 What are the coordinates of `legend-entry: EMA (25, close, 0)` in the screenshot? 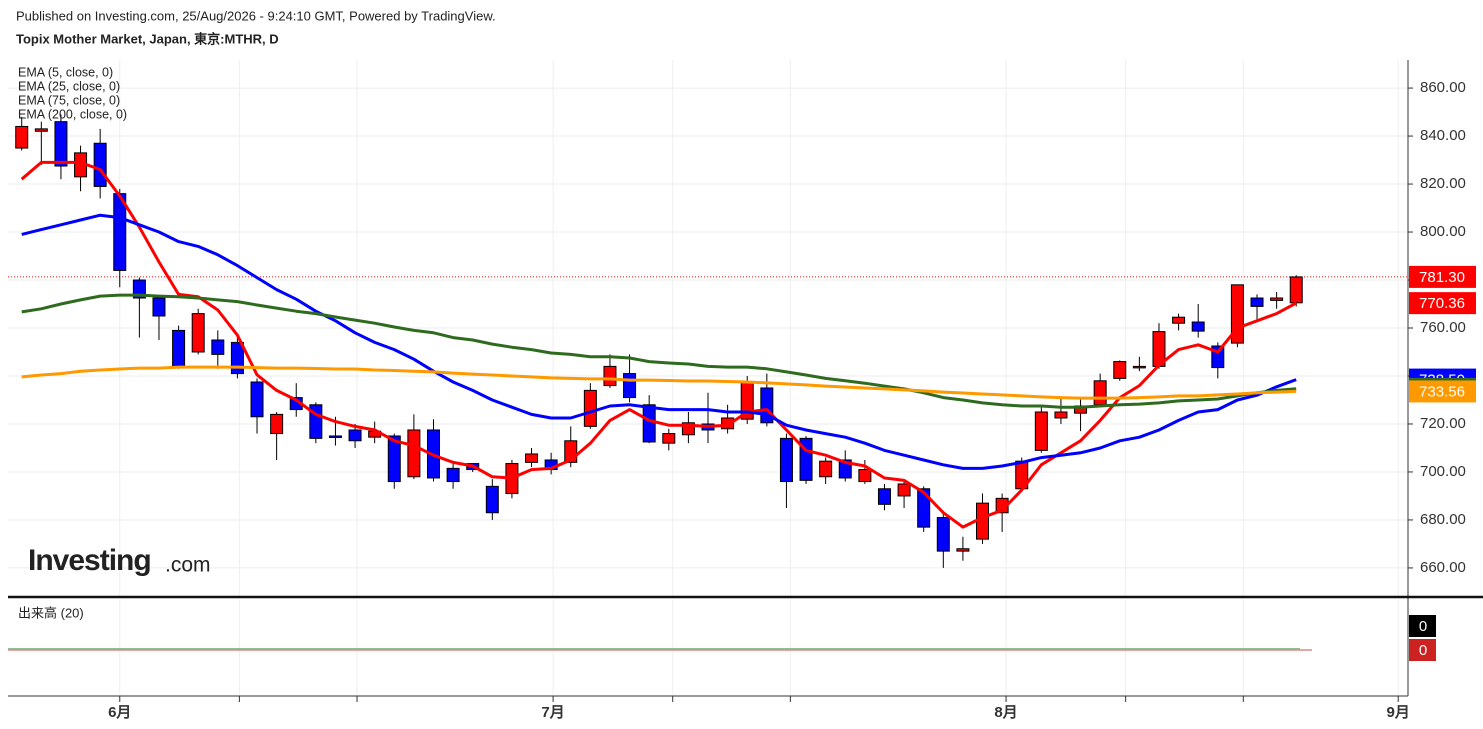 It's located at (69, 86).